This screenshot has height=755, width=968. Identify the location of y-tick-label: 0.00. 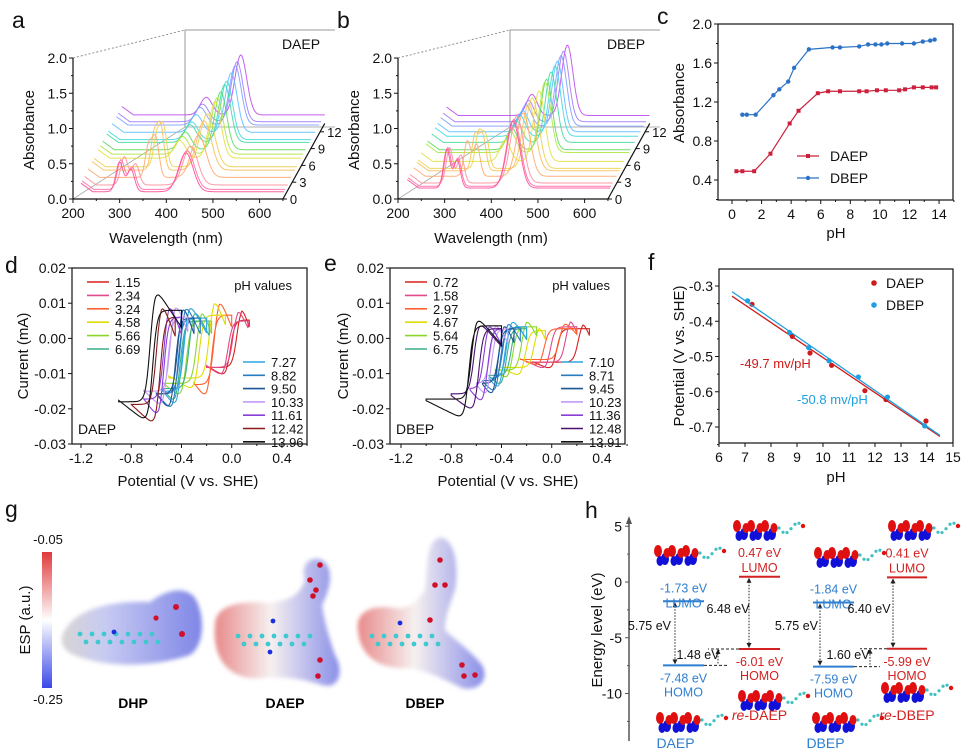
(52, 338).